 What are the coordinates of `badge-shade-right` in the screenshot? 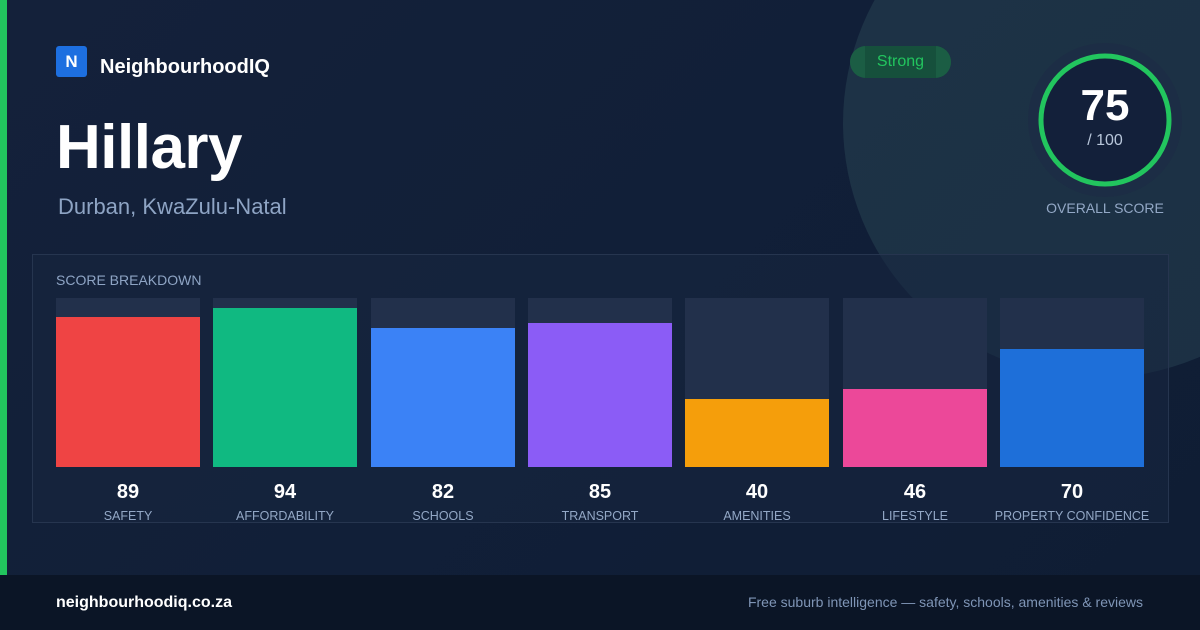 It's located at (943, 62).